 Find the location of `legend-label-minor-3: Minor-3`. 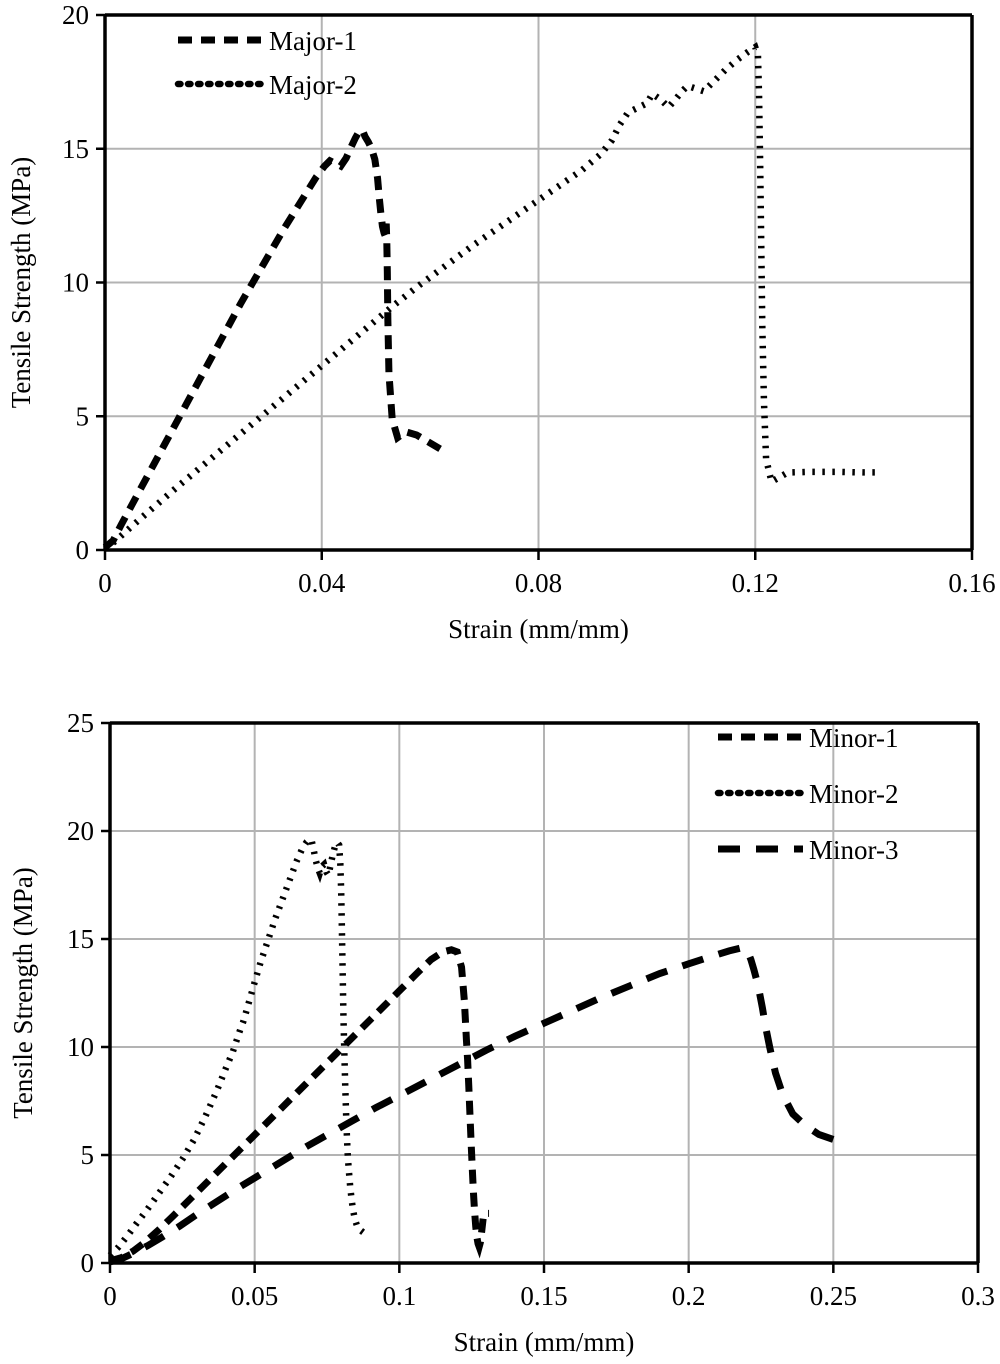

legend-label-minor-3: Minor-3 is located at coordinates (853, 850).